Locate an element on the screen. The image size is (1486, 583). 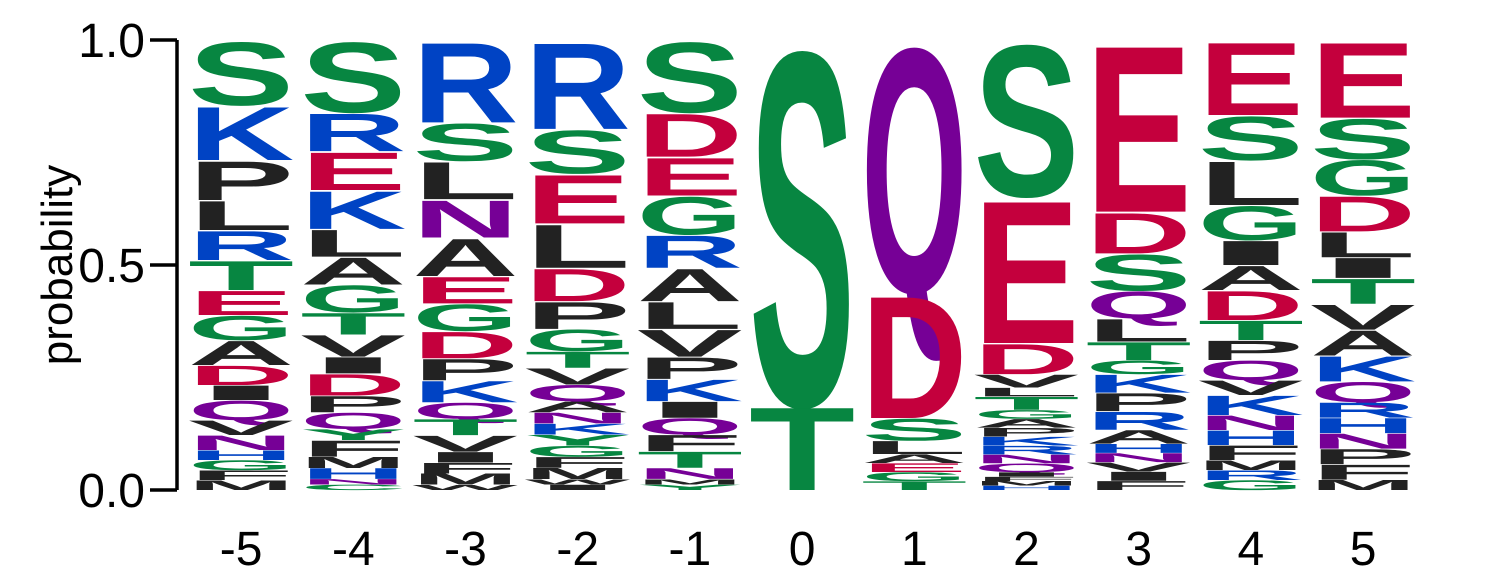
x-tick-label: 1 is located at coordinates (914, 549).